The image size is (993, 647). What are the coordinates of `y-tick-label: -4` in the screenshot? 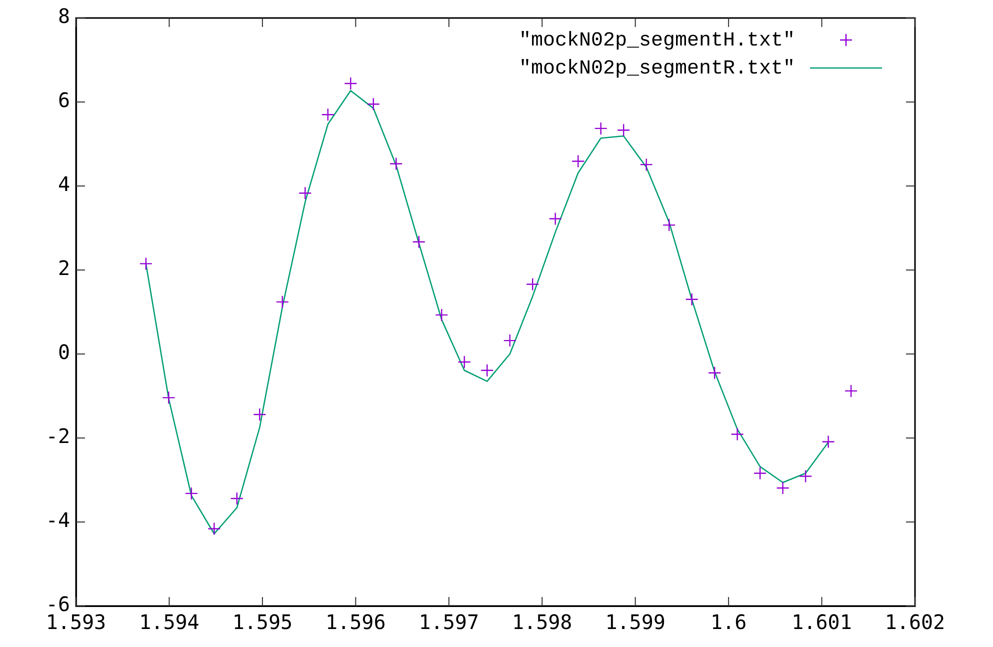 It's located at (58, 520).